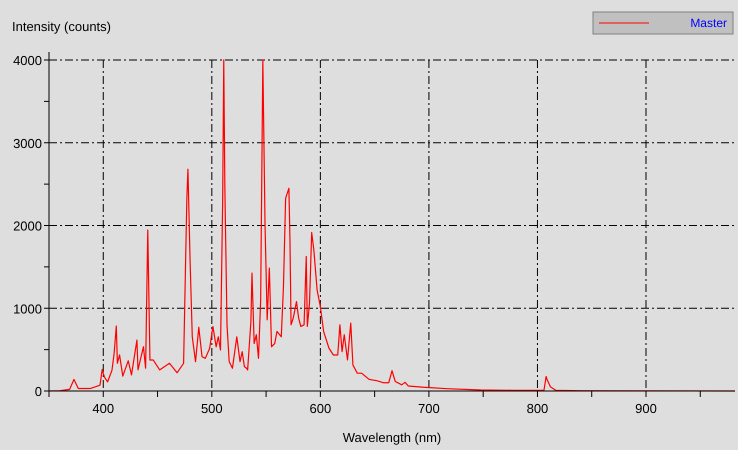  I want to click on x-tick-label: 400, so click(103, 408).